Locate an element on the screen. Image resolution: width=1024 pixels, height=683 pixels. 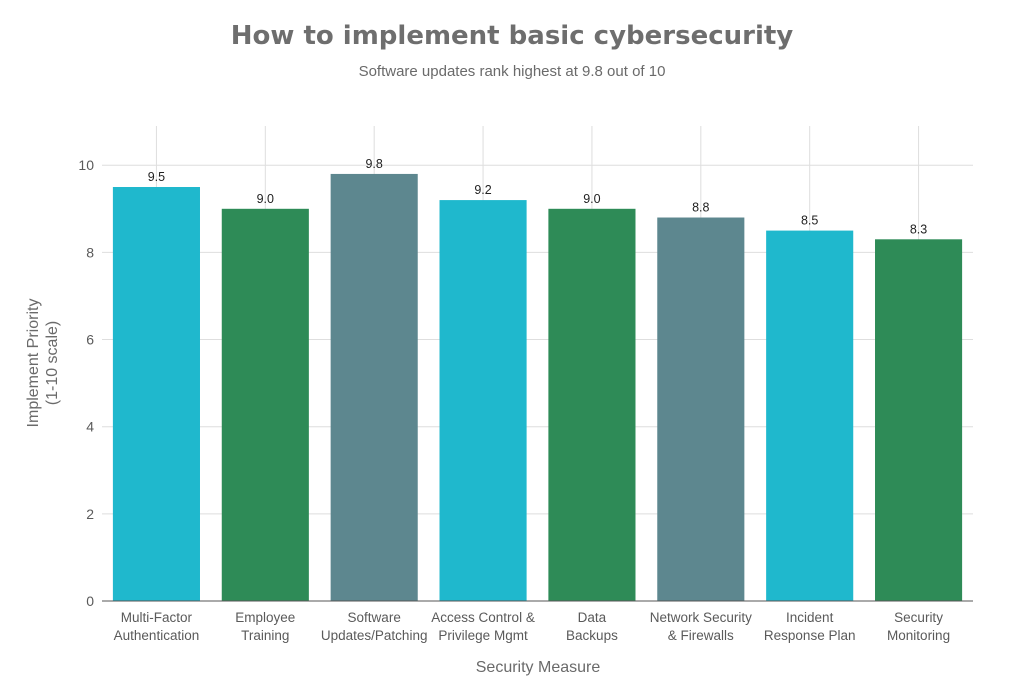
y-axis-title-line-1: Implement Priority is located at coordinates (33, 363).